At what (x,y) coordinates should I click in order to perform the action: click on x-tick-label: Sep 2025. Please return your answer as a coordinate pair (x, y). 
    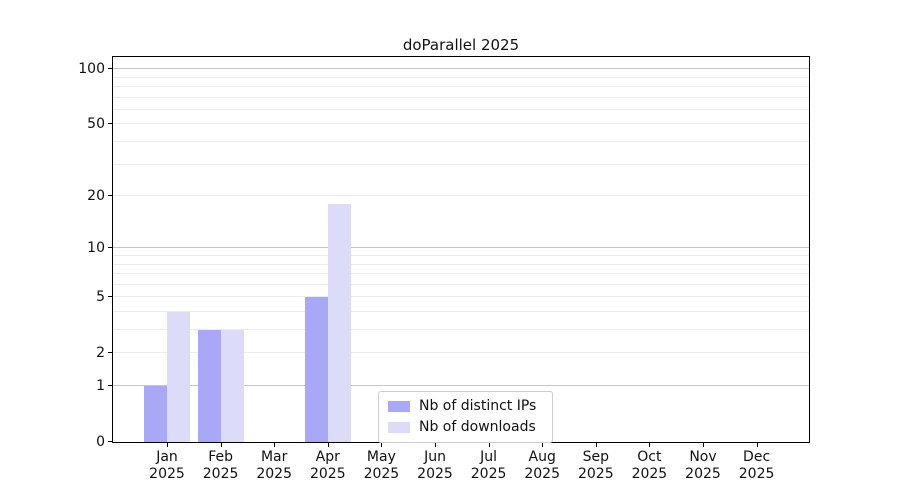
    Looking at the image, I should click on (596, 466).